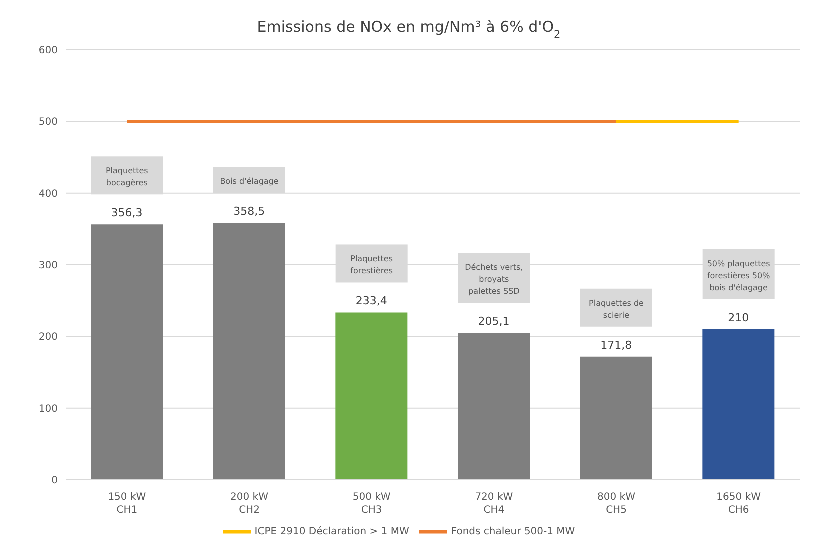 The height and width of the screenshot is (559, 818). Describe the element at coordinates (372, 301) in the screenshot. I see `data-label: 233,4` at that location.